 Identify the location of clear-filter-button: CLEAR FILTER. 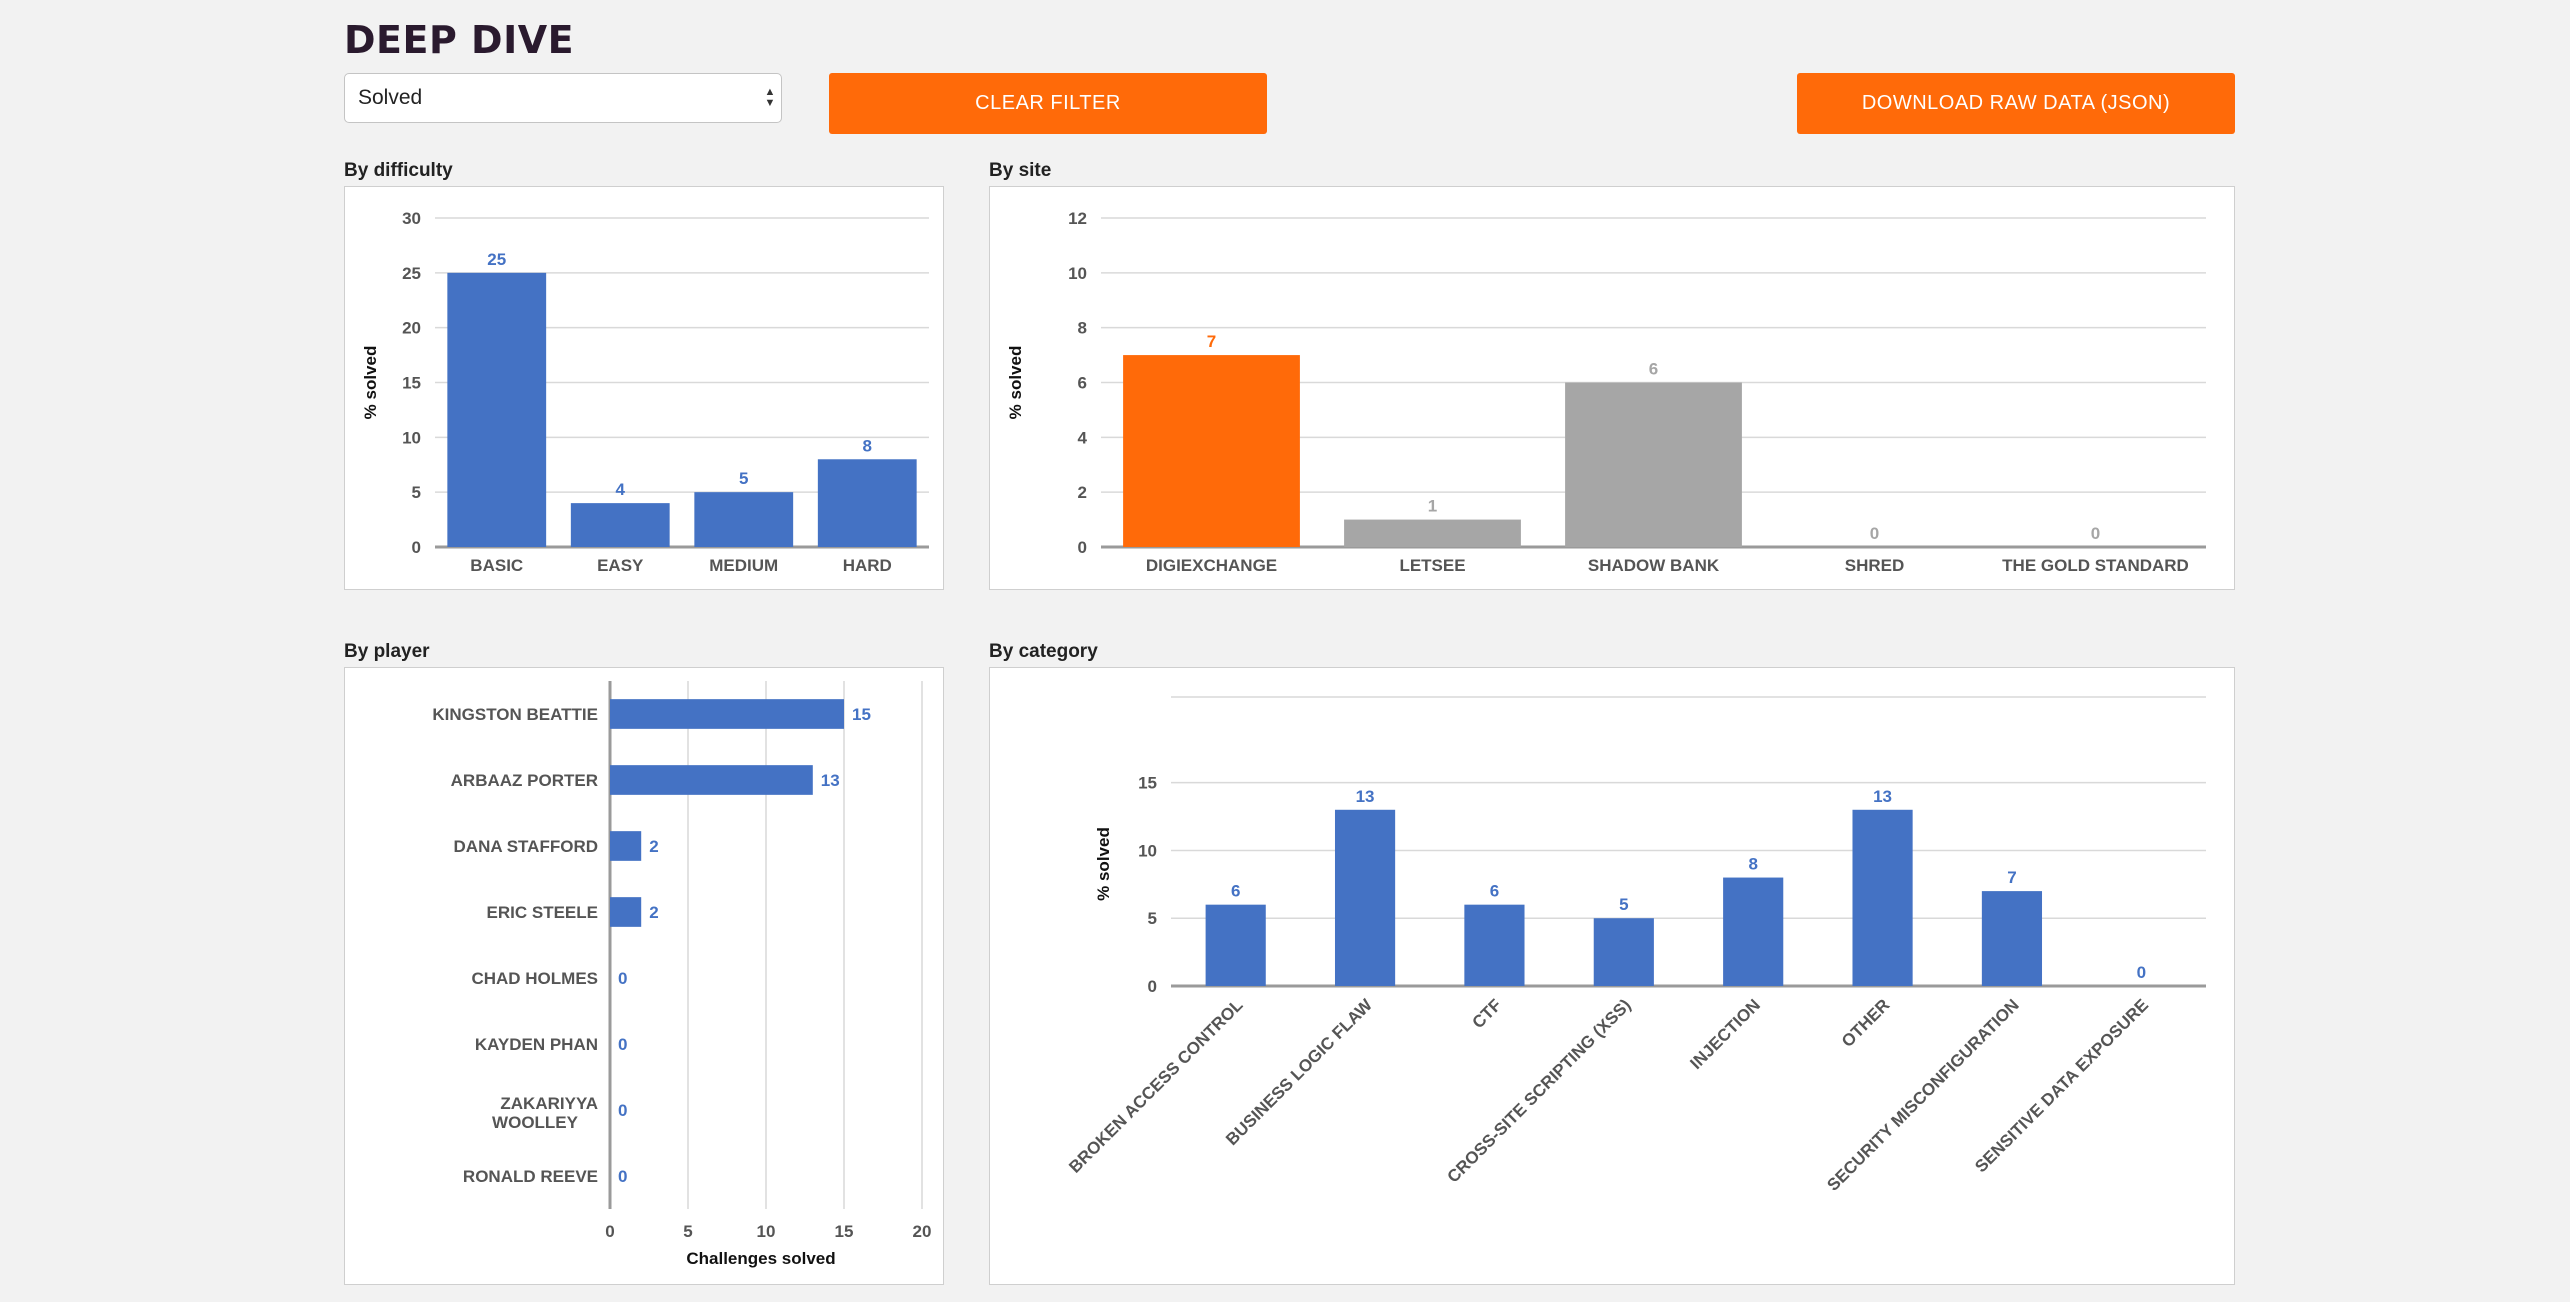
(1048, 103).